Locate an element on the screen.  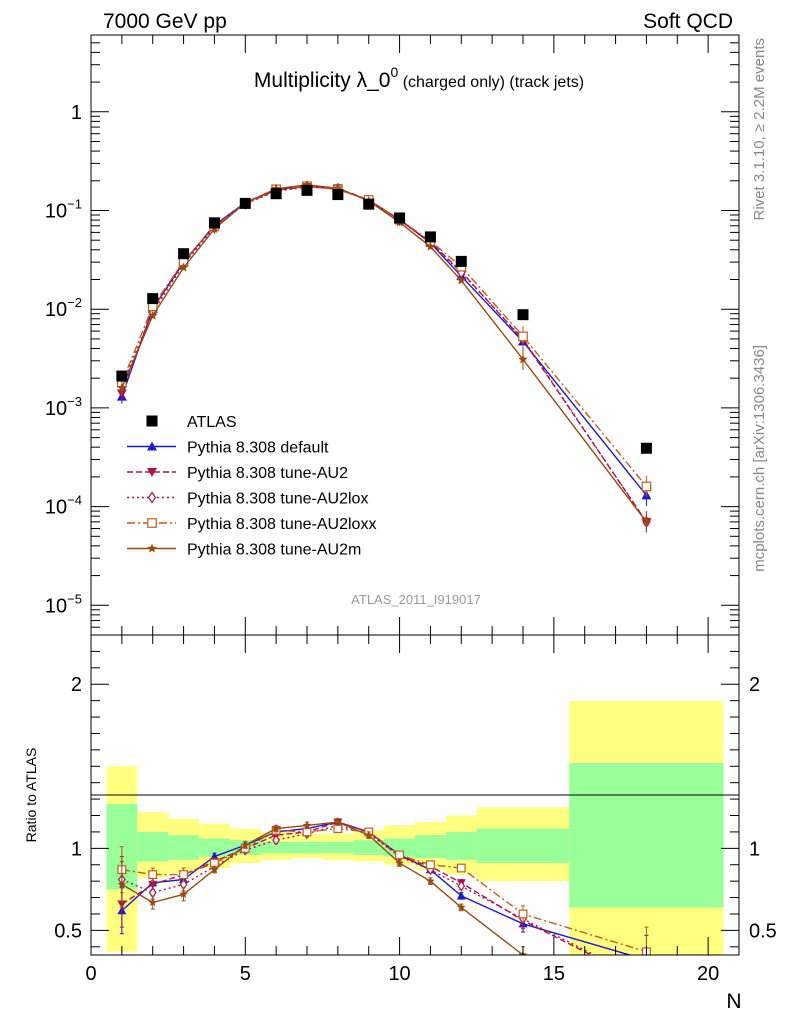
ratio-y-tick-label-right: 1 is located at coordinates (754, 849).